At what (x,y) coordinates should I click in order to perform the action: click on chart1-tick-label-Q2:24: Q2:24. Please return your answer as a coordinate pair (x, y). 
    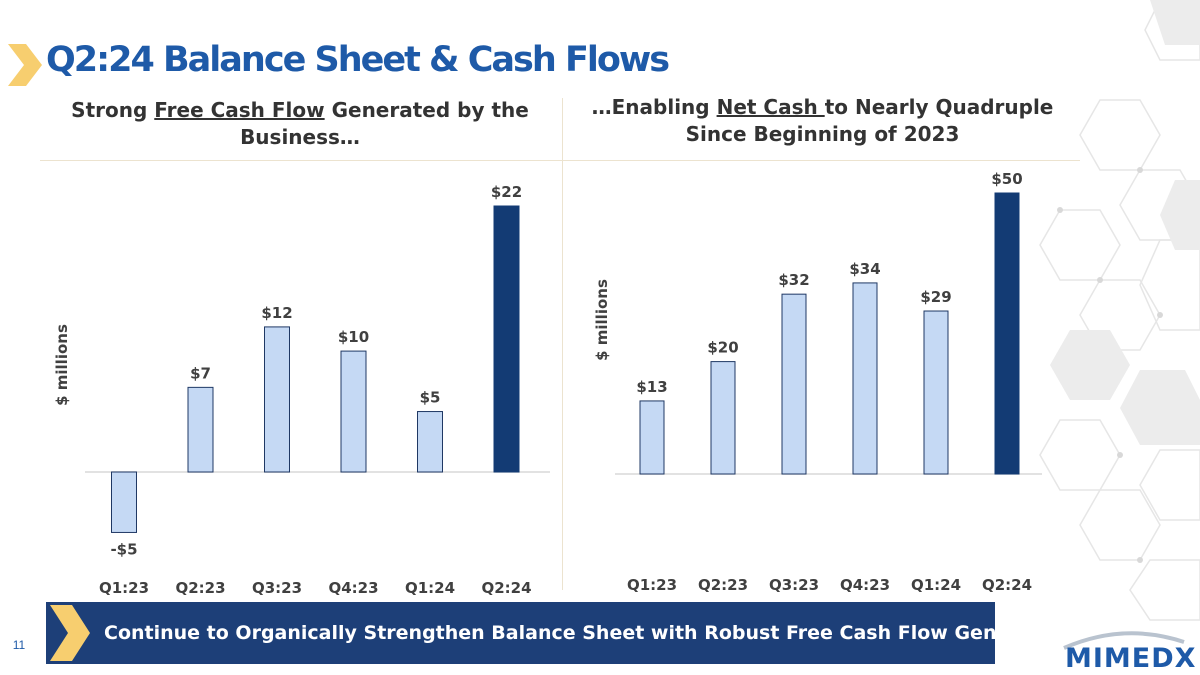
    Looking at the image, I should click on (1007, 585).